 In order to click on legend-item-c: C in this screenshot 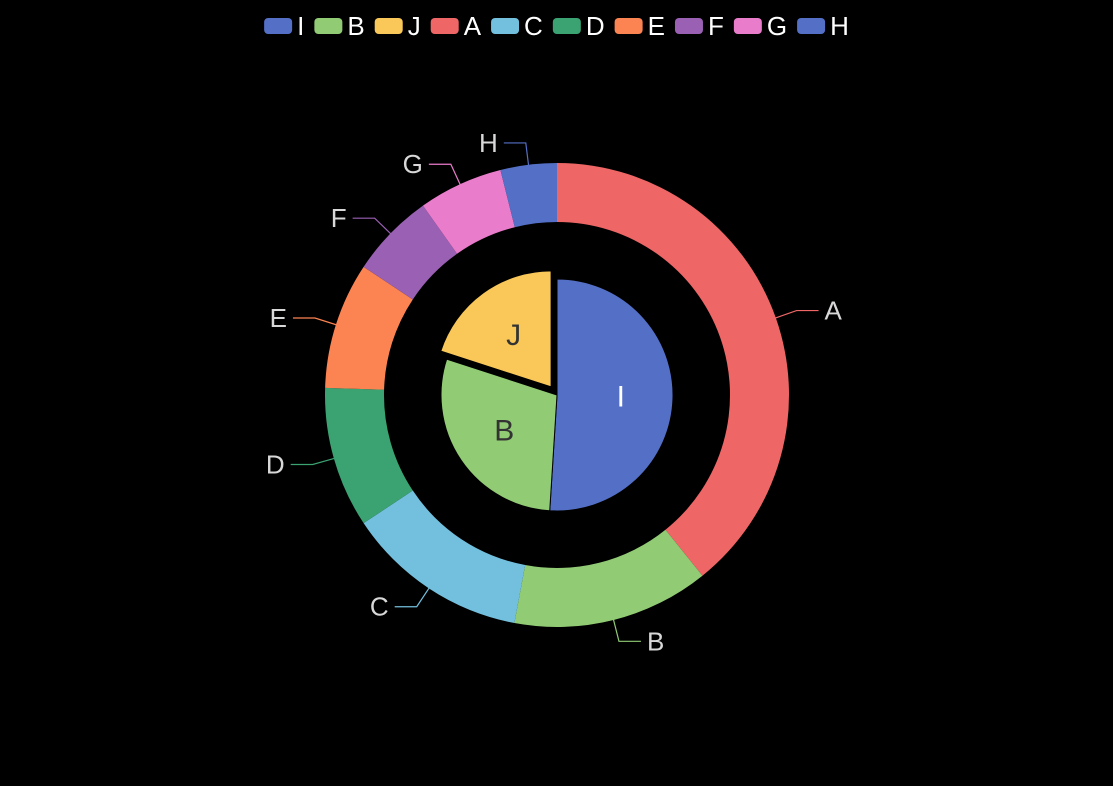, I will do `click(517, 26)`.